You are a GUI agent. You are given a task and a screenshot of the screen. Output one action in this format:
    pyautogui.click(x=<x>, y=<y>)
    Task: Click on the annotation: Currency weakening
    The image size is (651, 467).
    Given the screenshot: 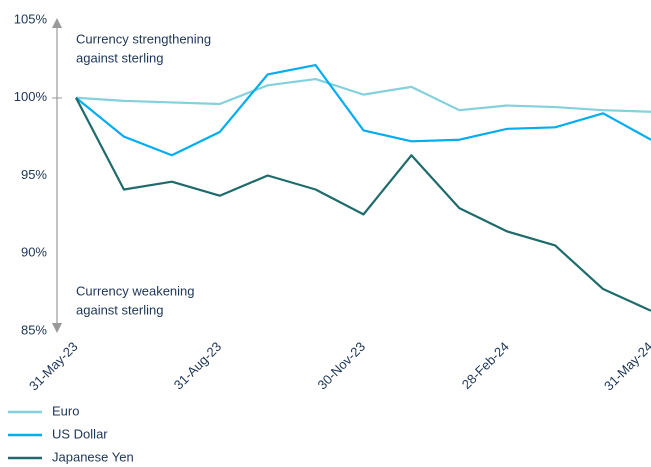 What is the action you would take?
    pyautogui.click(x=135, y=290)
    